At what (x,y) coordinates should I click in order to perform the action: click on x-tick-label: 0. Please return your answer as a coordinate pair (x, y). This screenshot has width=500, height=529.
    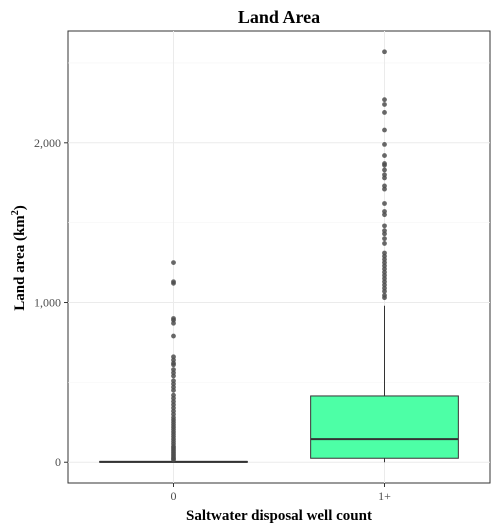
    Looking at the image, I should click on (174, 496).